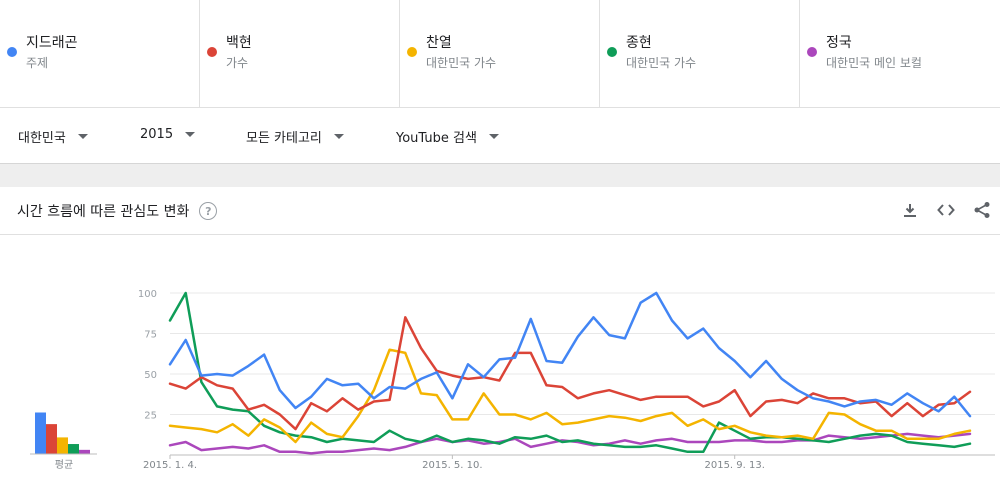  What do you see at coordinates (150, 416) in the screenshot?
I see `y-tick-label: 25` at bounding box center [150, 416].